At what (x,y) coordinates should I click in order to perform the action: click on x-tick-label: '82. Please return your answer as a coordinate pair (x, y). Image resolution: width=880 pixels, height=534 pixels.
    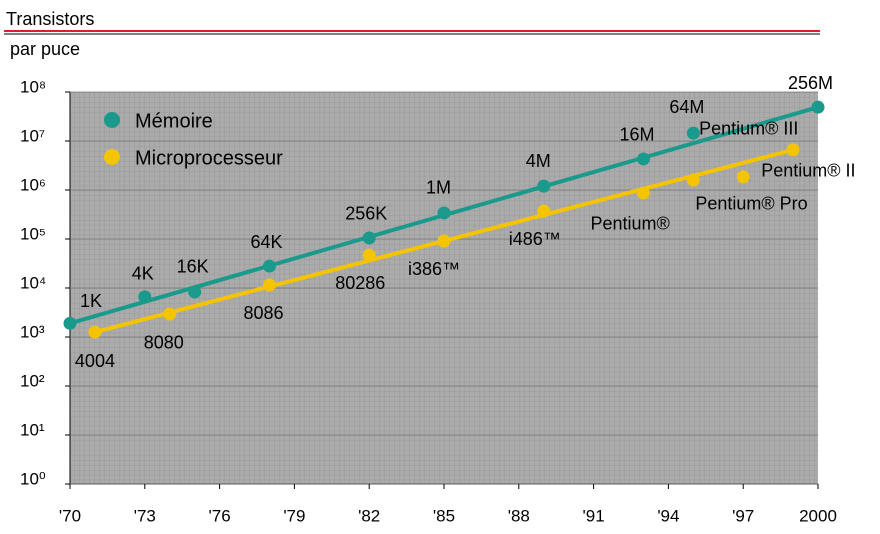
    Looking at the image, I should click on (369, 515).